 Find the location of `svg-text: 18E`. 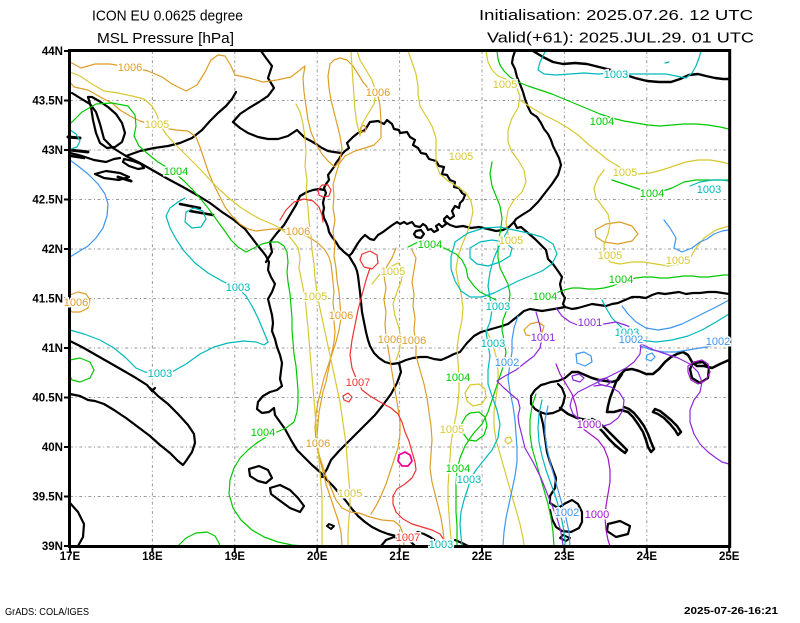

svg-text: 18E is located at coordinates (152, 557).